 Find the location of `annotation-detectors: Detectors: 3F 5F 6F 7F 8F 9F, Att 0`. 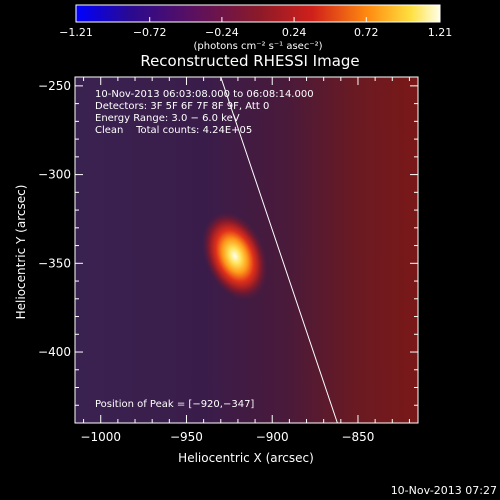

annotation-detectors: Detectors: 3F 5F 6F 7F 8F 9F, Att 0 is located at coordinates (182, 106).